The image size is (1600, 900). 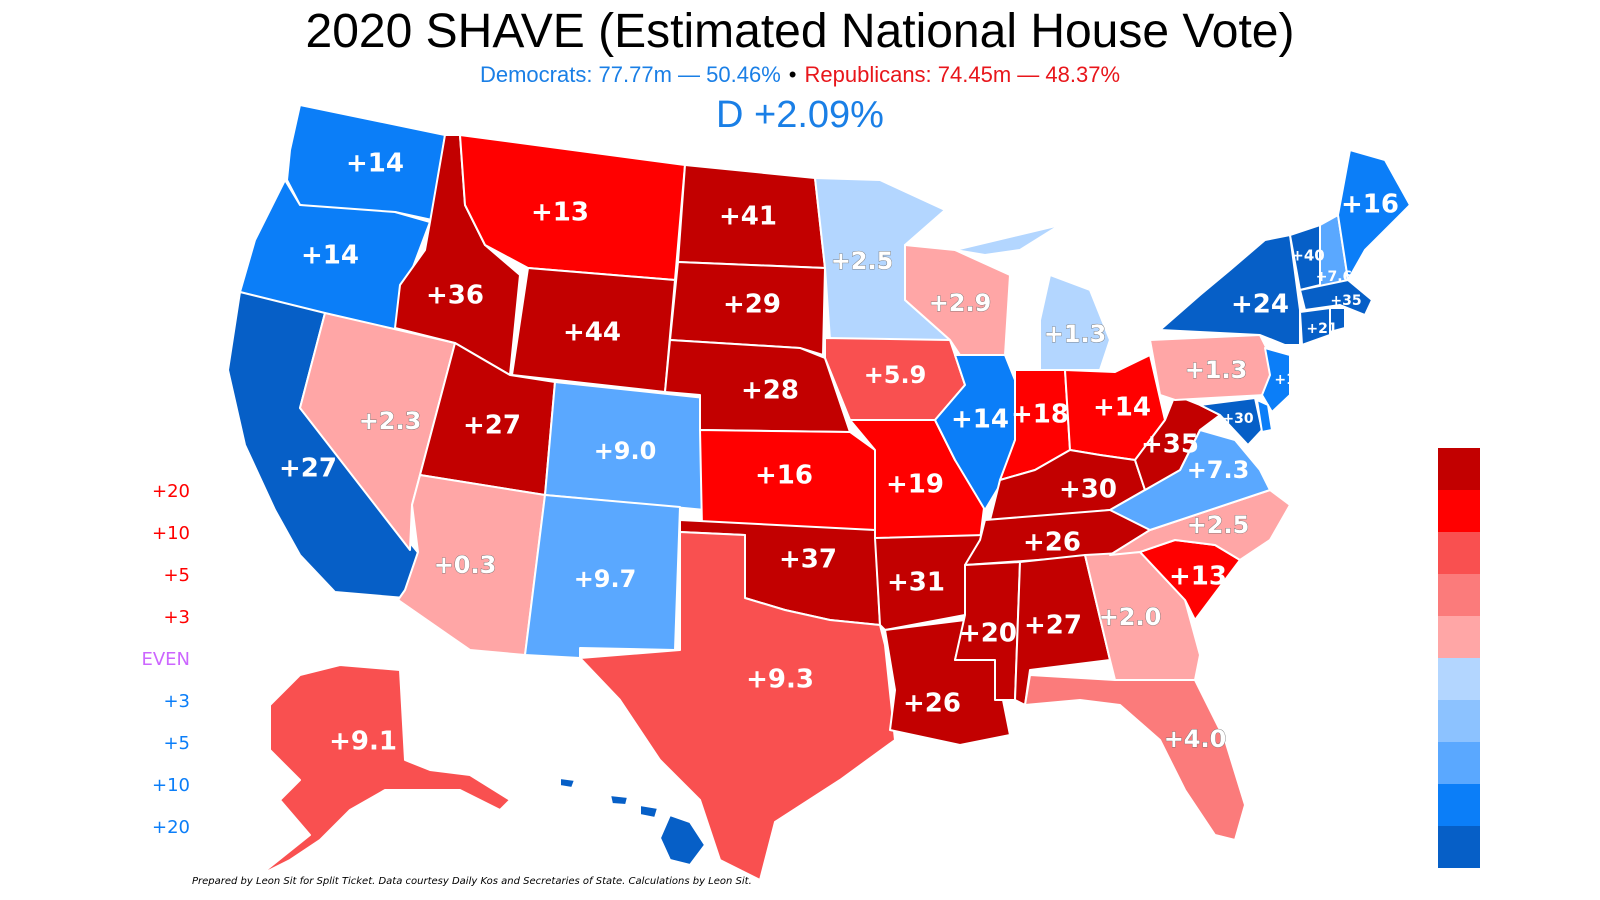 I want to click on state-label-AL: +27, so click(x=1053, y=626).